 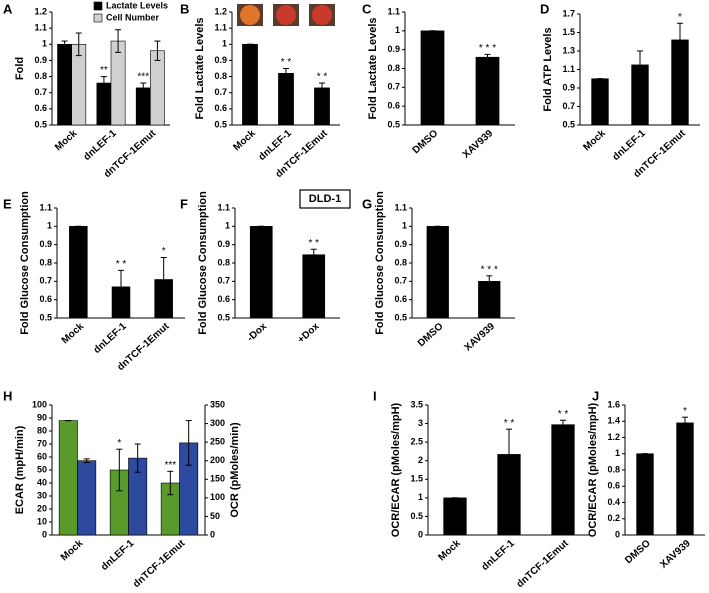 I want to click on x-tick-label: +Dox, so click(x=309, y=333).